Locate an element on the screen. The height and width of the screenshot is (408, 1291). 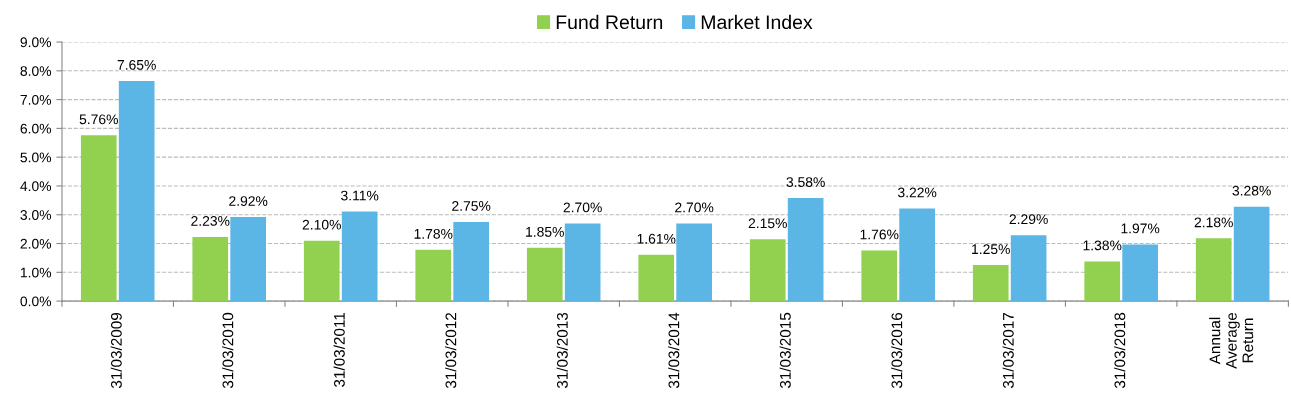
data-label: 2.23% is located at coordinates (210, 221).